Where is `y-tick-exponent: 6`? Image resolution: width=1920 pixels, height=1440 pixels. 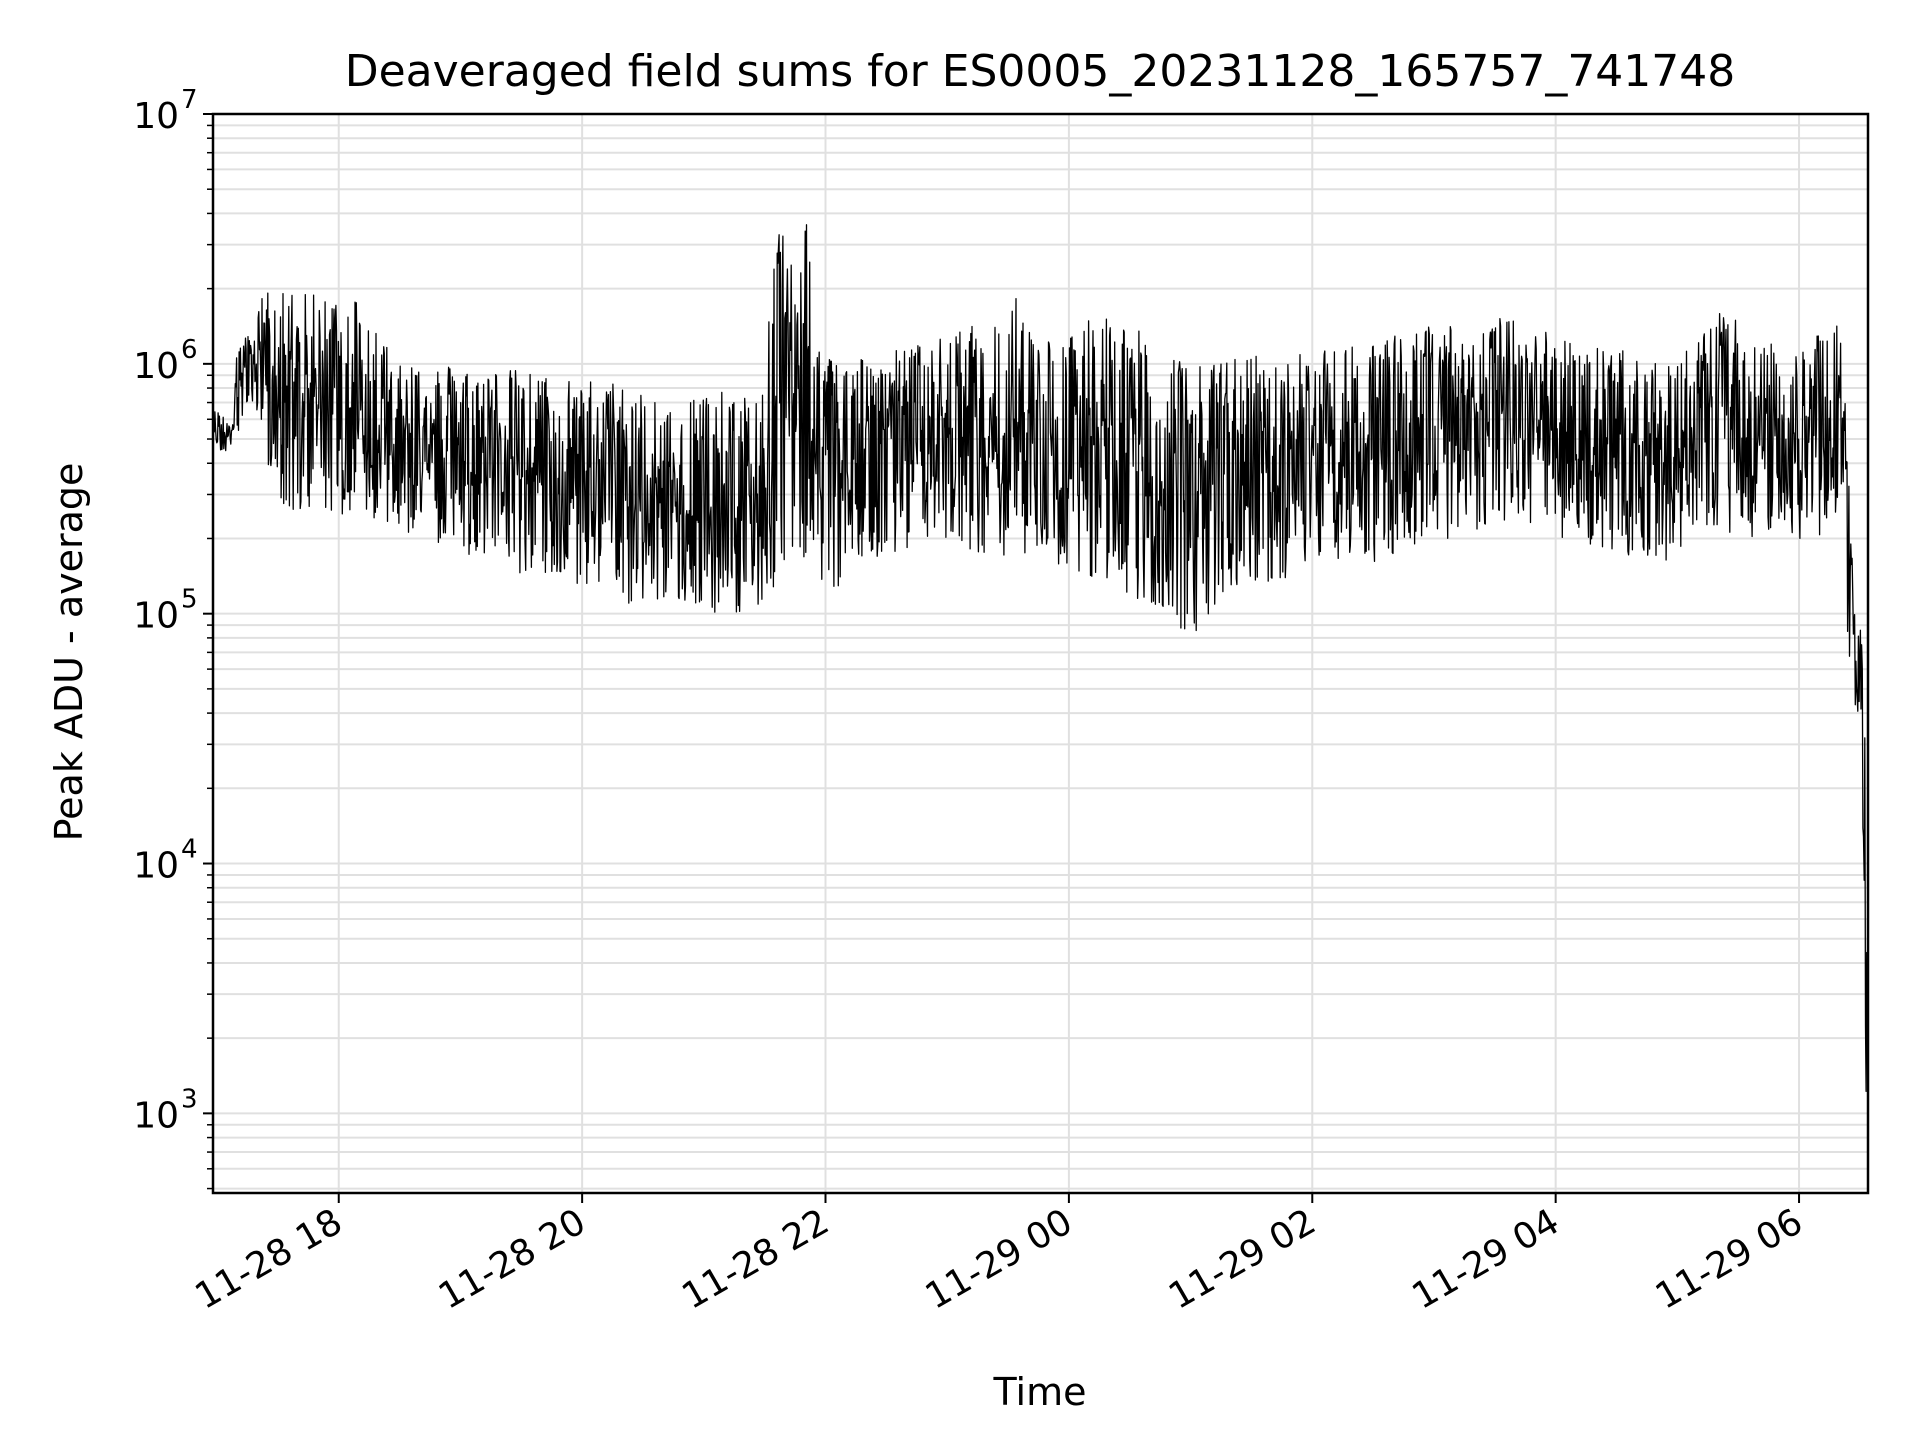
y-tick-exponent: 6 is located at coordinates (189, 350).